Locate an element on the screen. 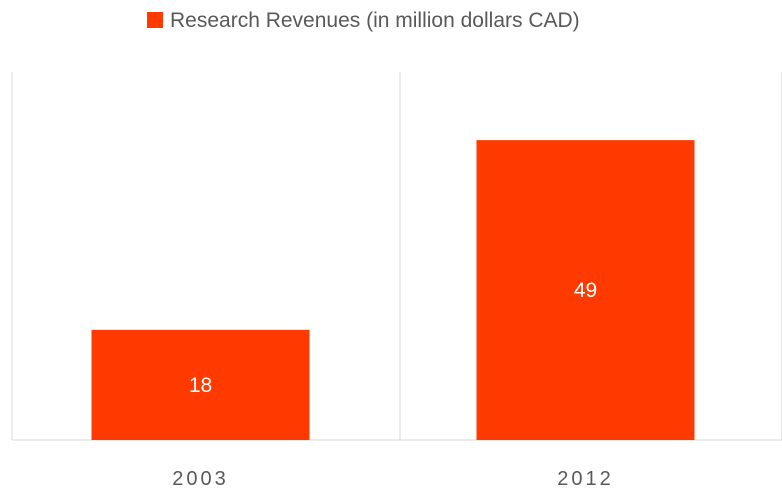 The width and height of the screenshot is (782, 494). bar-2003 is located at coordinates (200, 384).